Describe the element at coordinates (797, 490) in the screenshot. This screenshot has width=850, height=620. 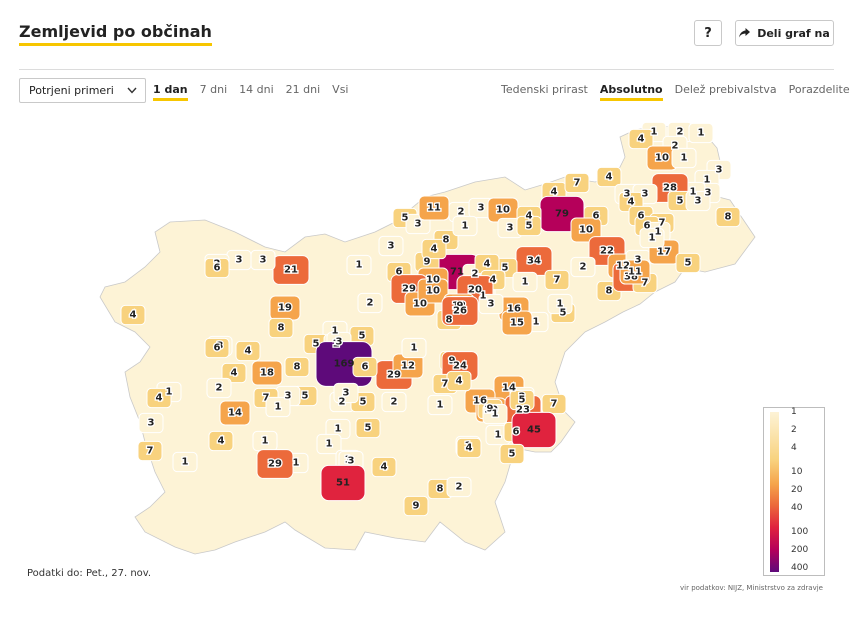
I see `legend-tick-label: 20` at that location.